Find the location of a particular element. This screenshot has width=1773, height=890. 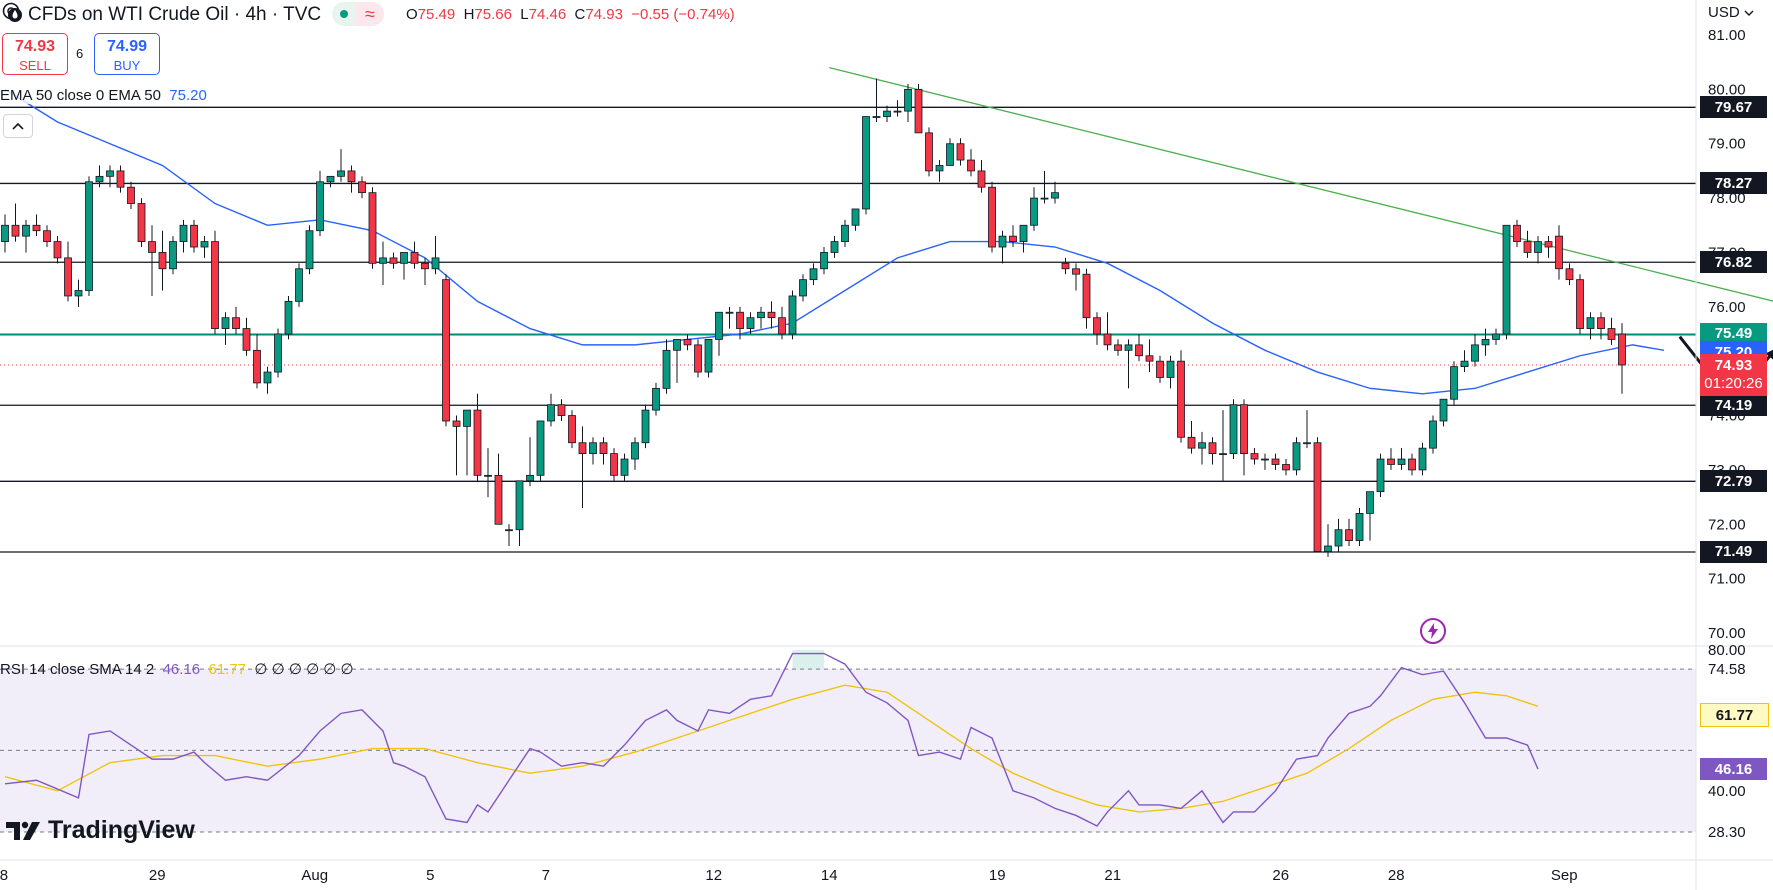

sell-button: 74.93 SELL is located at coordinates (35, 54).